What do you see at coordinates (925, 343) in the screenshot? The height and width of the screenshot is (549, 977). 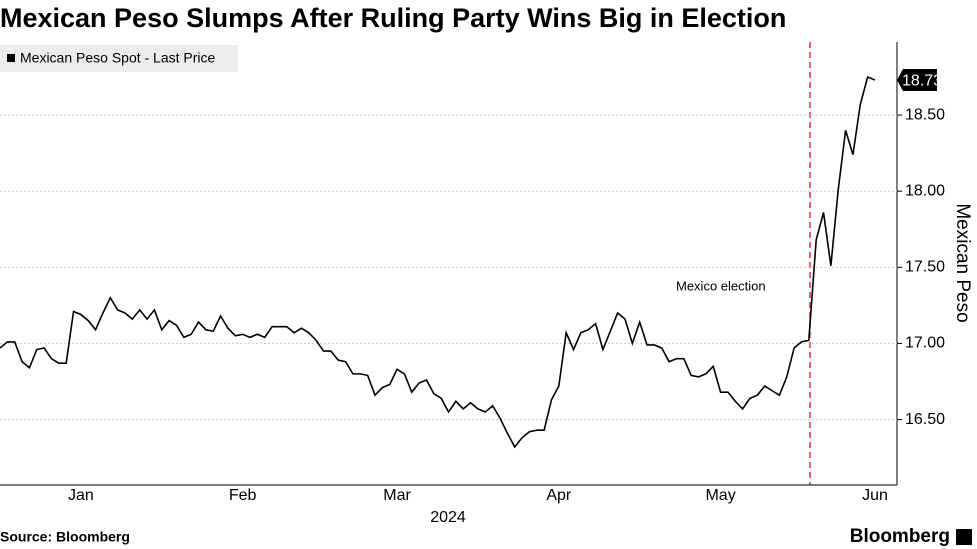 I see `y-tick-label: 17.00` at bounding box center [925, 343].